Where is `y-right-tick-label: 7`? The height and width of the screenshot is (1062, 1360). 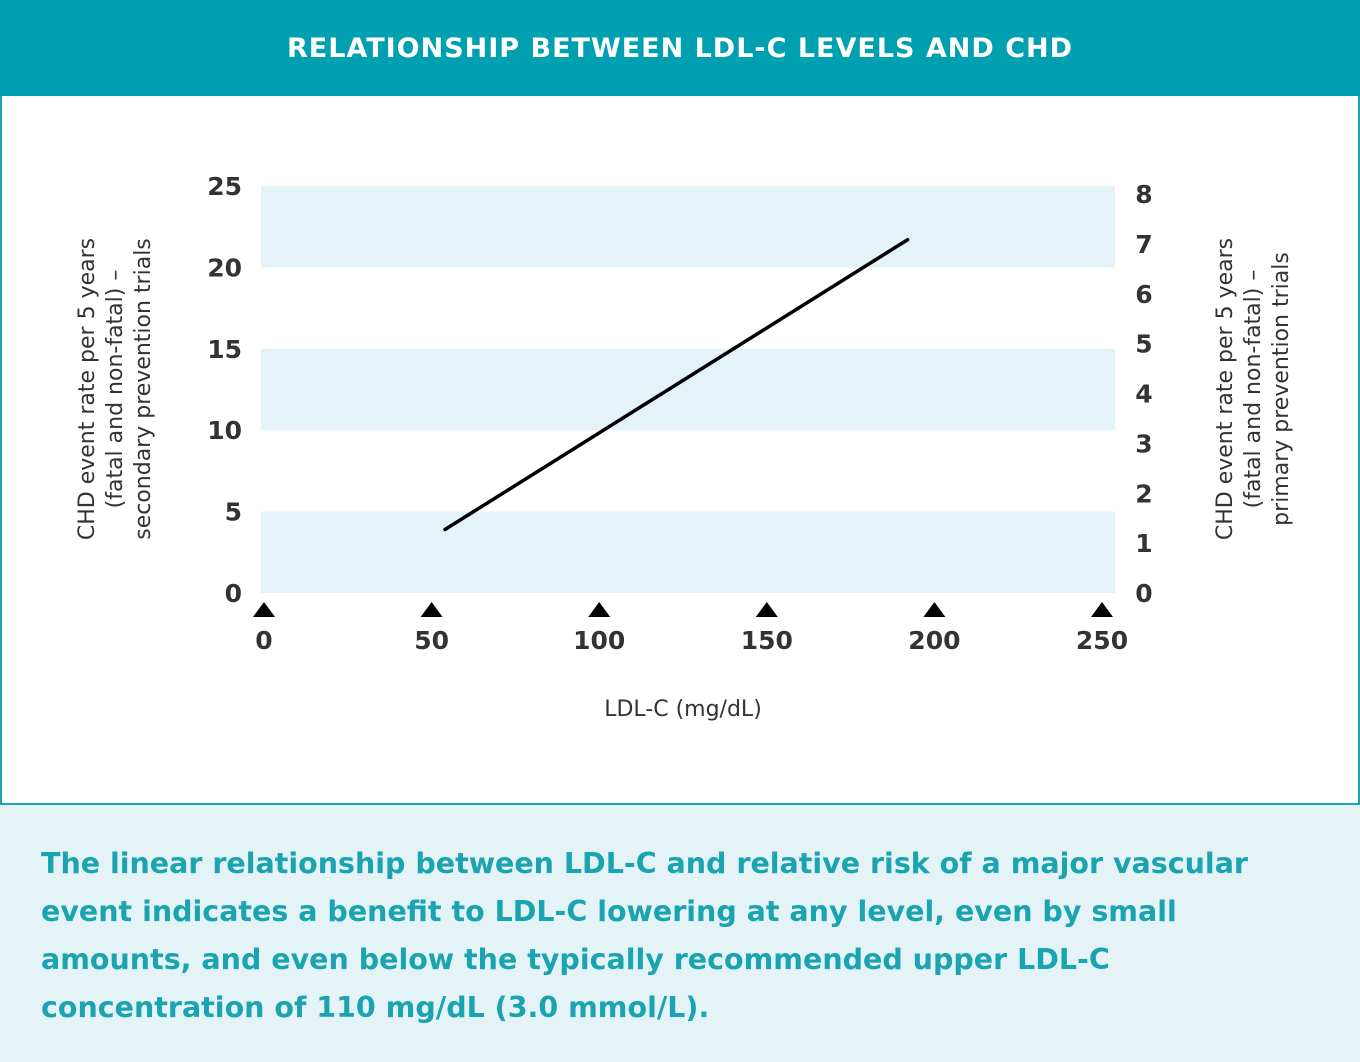
y-right-tick-label: 7 is located at coordinates (1143, 244).